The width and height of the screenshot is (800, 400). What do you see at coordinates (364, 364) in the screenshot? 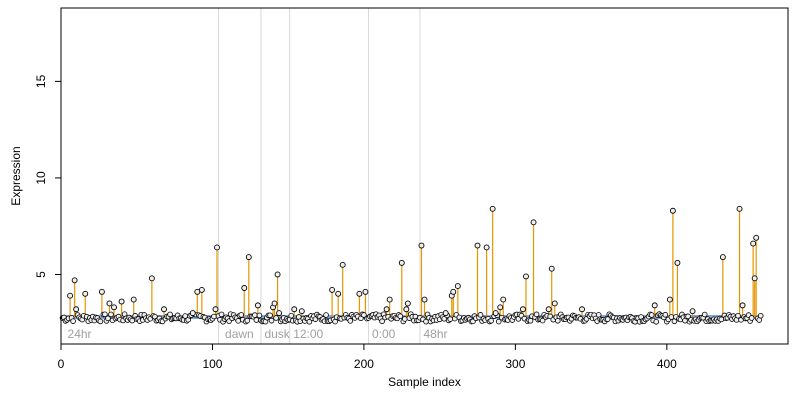
I see `x-tick-label: 200` at bounding box center [364, 364].